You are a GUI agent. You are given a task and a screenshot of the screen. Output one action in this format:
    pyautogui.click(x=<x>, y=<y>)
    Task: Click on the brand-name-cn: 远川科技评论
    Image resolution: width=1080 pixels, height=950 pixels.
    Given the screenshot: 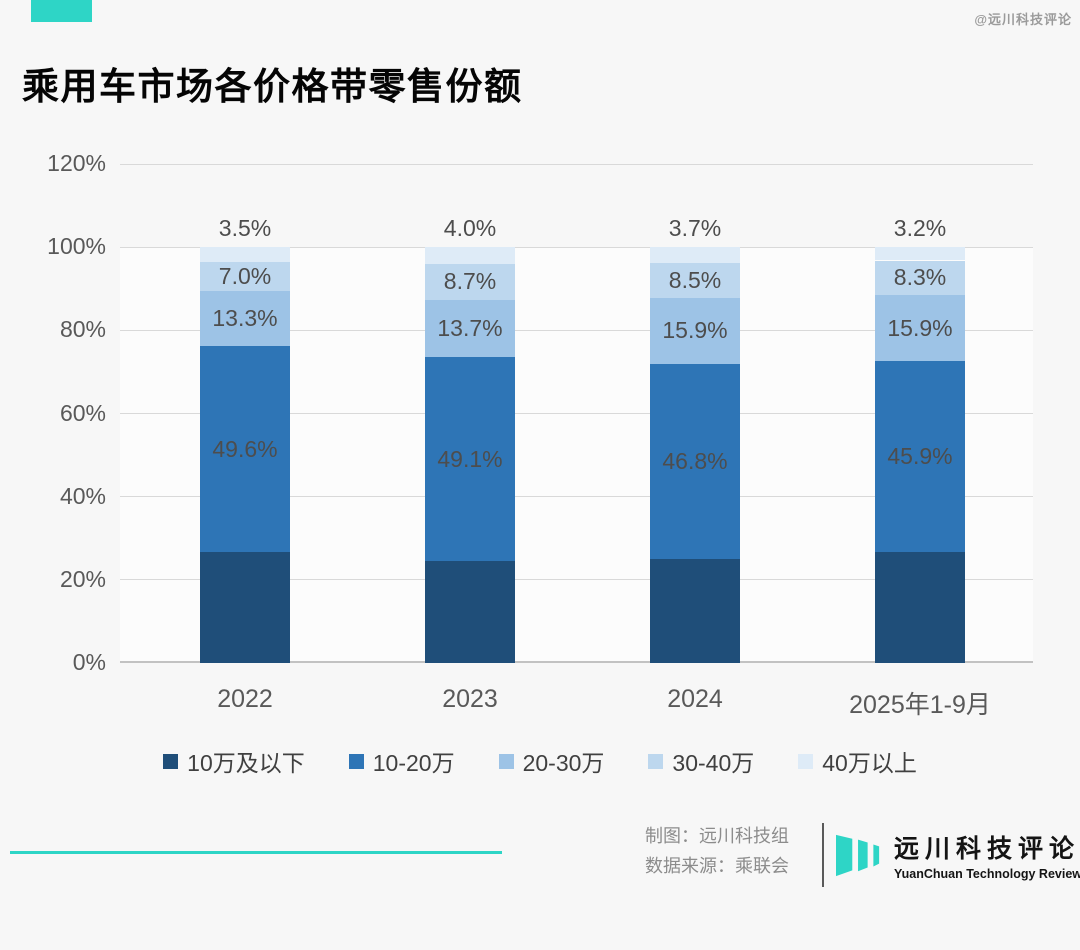 What is the action you would take?
    pyautogui.click(x=987, y=849)
    